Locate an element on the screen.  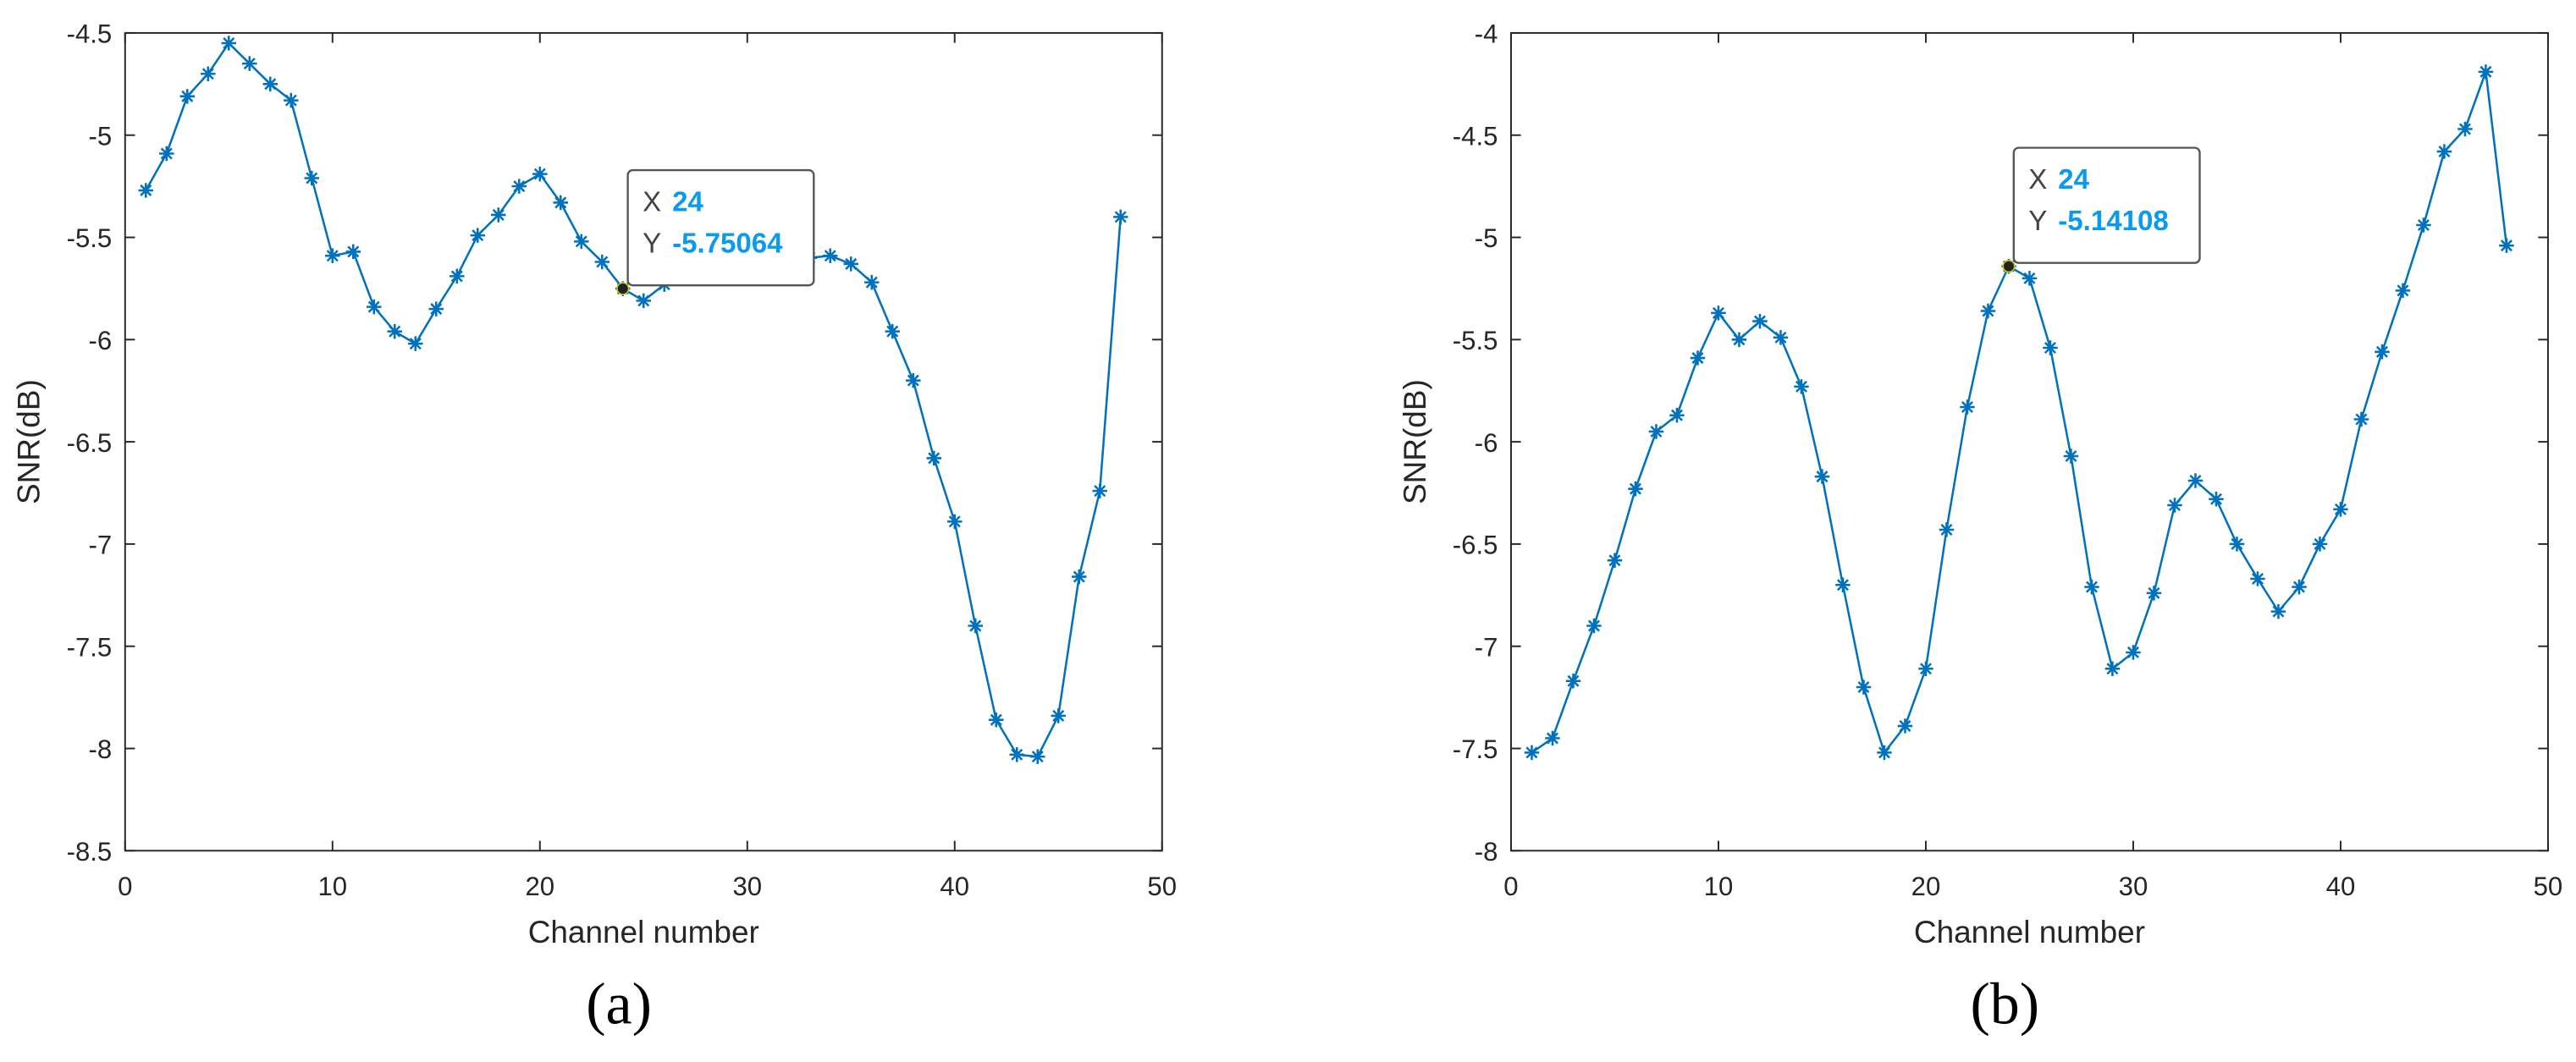
datatip-box is located at coordinates (721, 227).